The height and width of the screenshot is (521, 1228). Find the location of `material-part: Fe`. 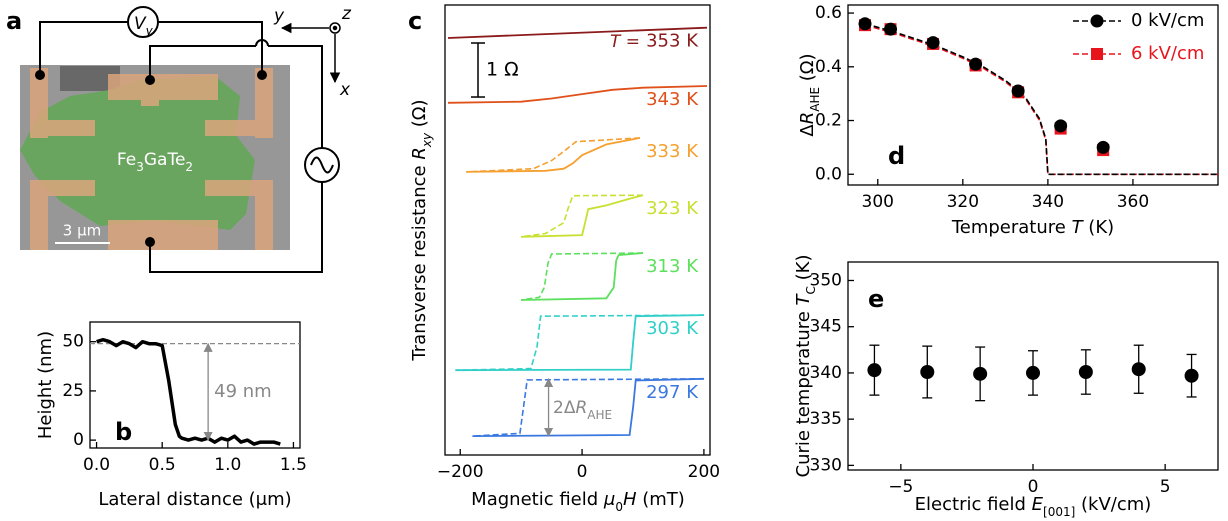

material-part: Fe is located at coordinates (126, 160).